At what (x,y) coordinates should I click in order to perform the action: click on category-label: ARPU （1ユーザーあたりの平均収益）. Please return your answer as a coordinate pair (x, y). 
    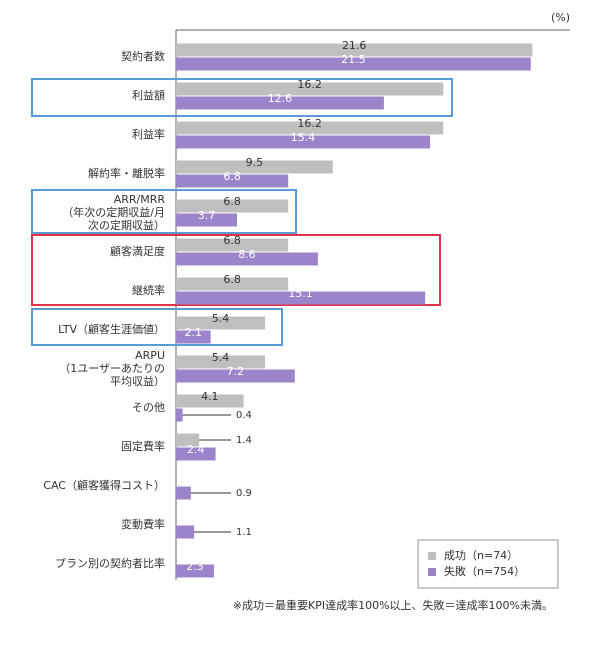
    Looking at the image, I should click on (112, 368).